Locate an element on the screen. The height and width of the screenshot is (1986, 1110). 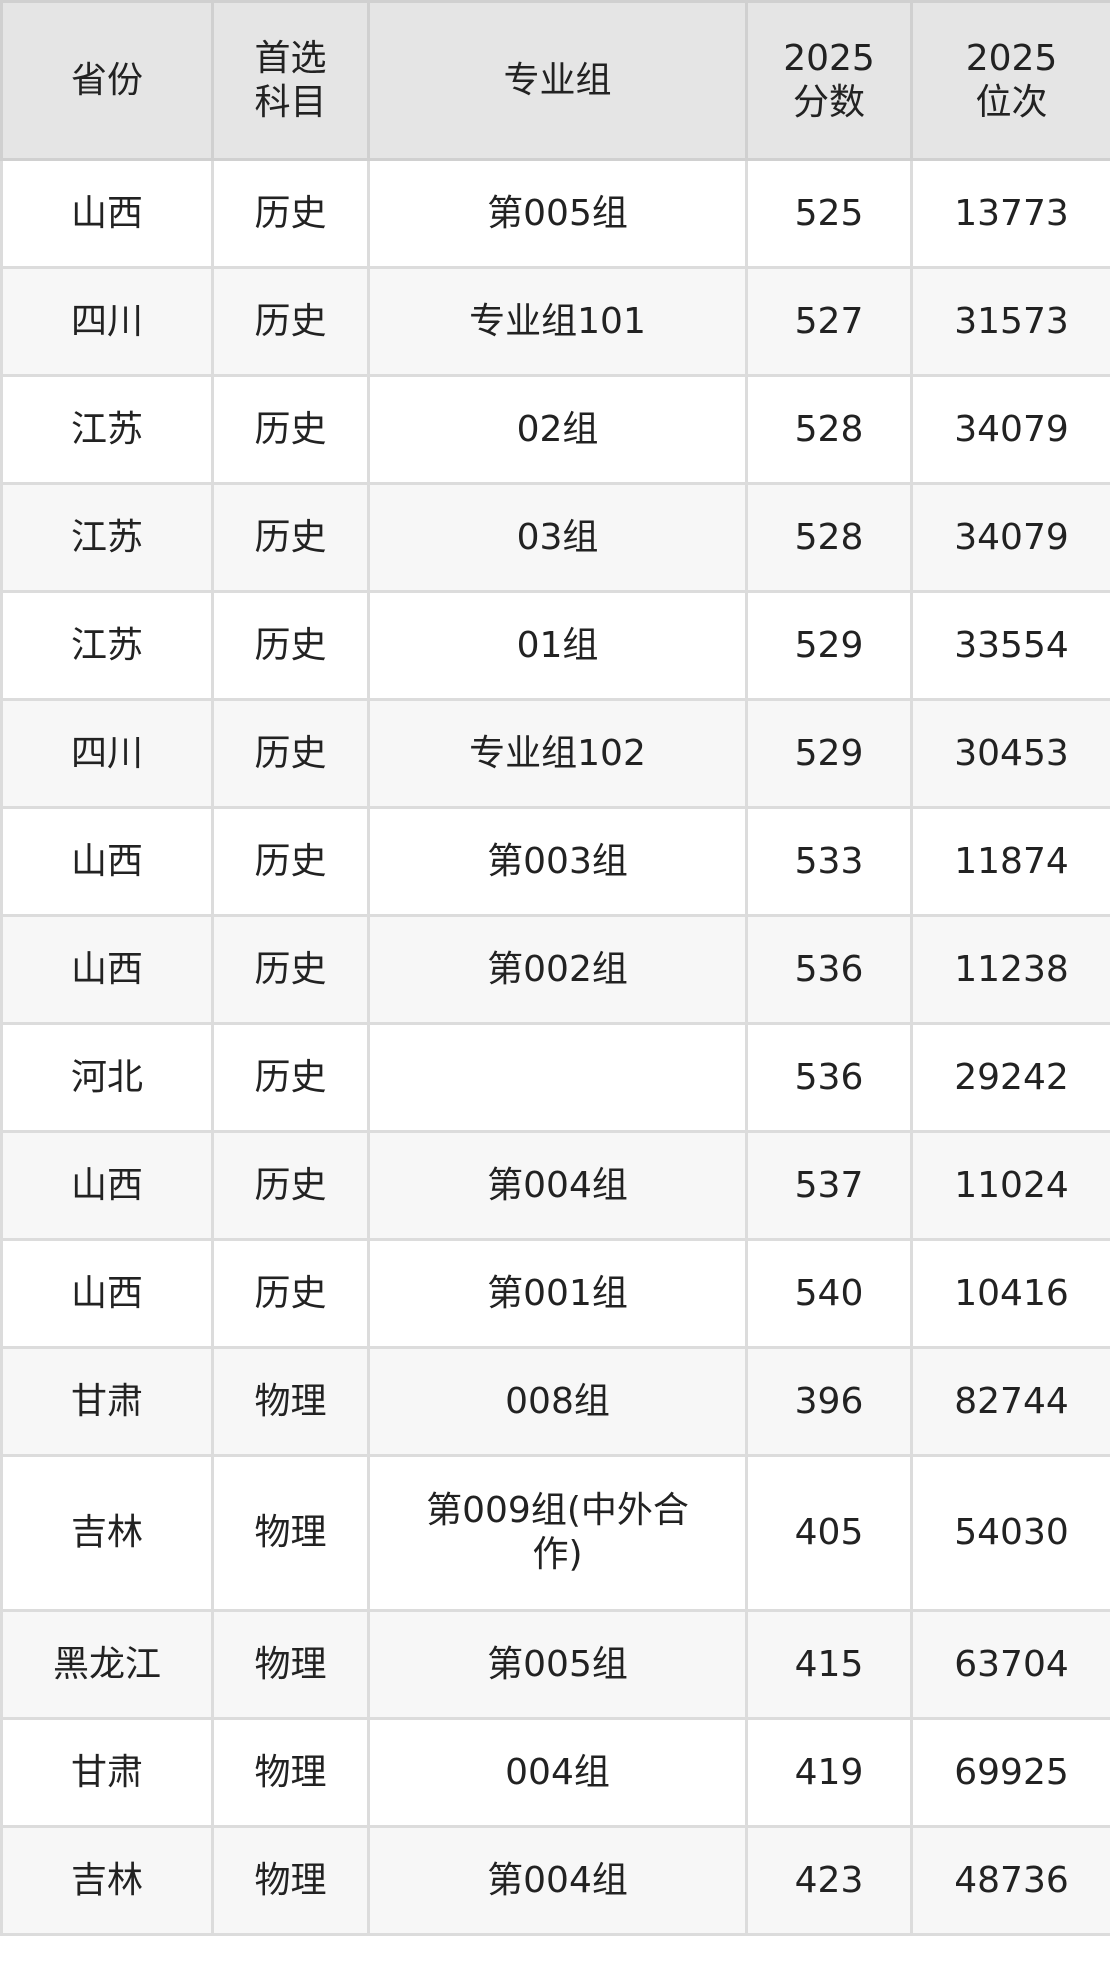
table-row: 河北 历史 536 29242 is located at coordinates (555, 1077).